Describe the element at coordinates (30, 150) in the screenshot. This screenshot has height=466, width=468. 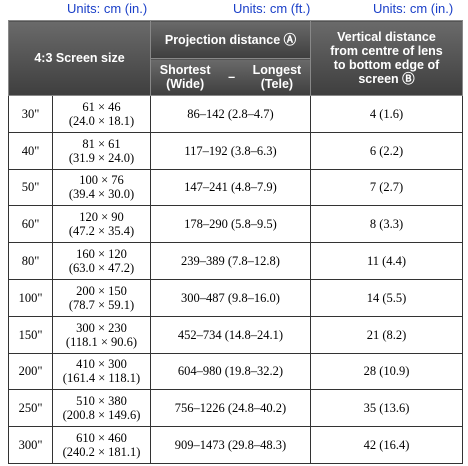
I see `screen-size: 40"` at that location.